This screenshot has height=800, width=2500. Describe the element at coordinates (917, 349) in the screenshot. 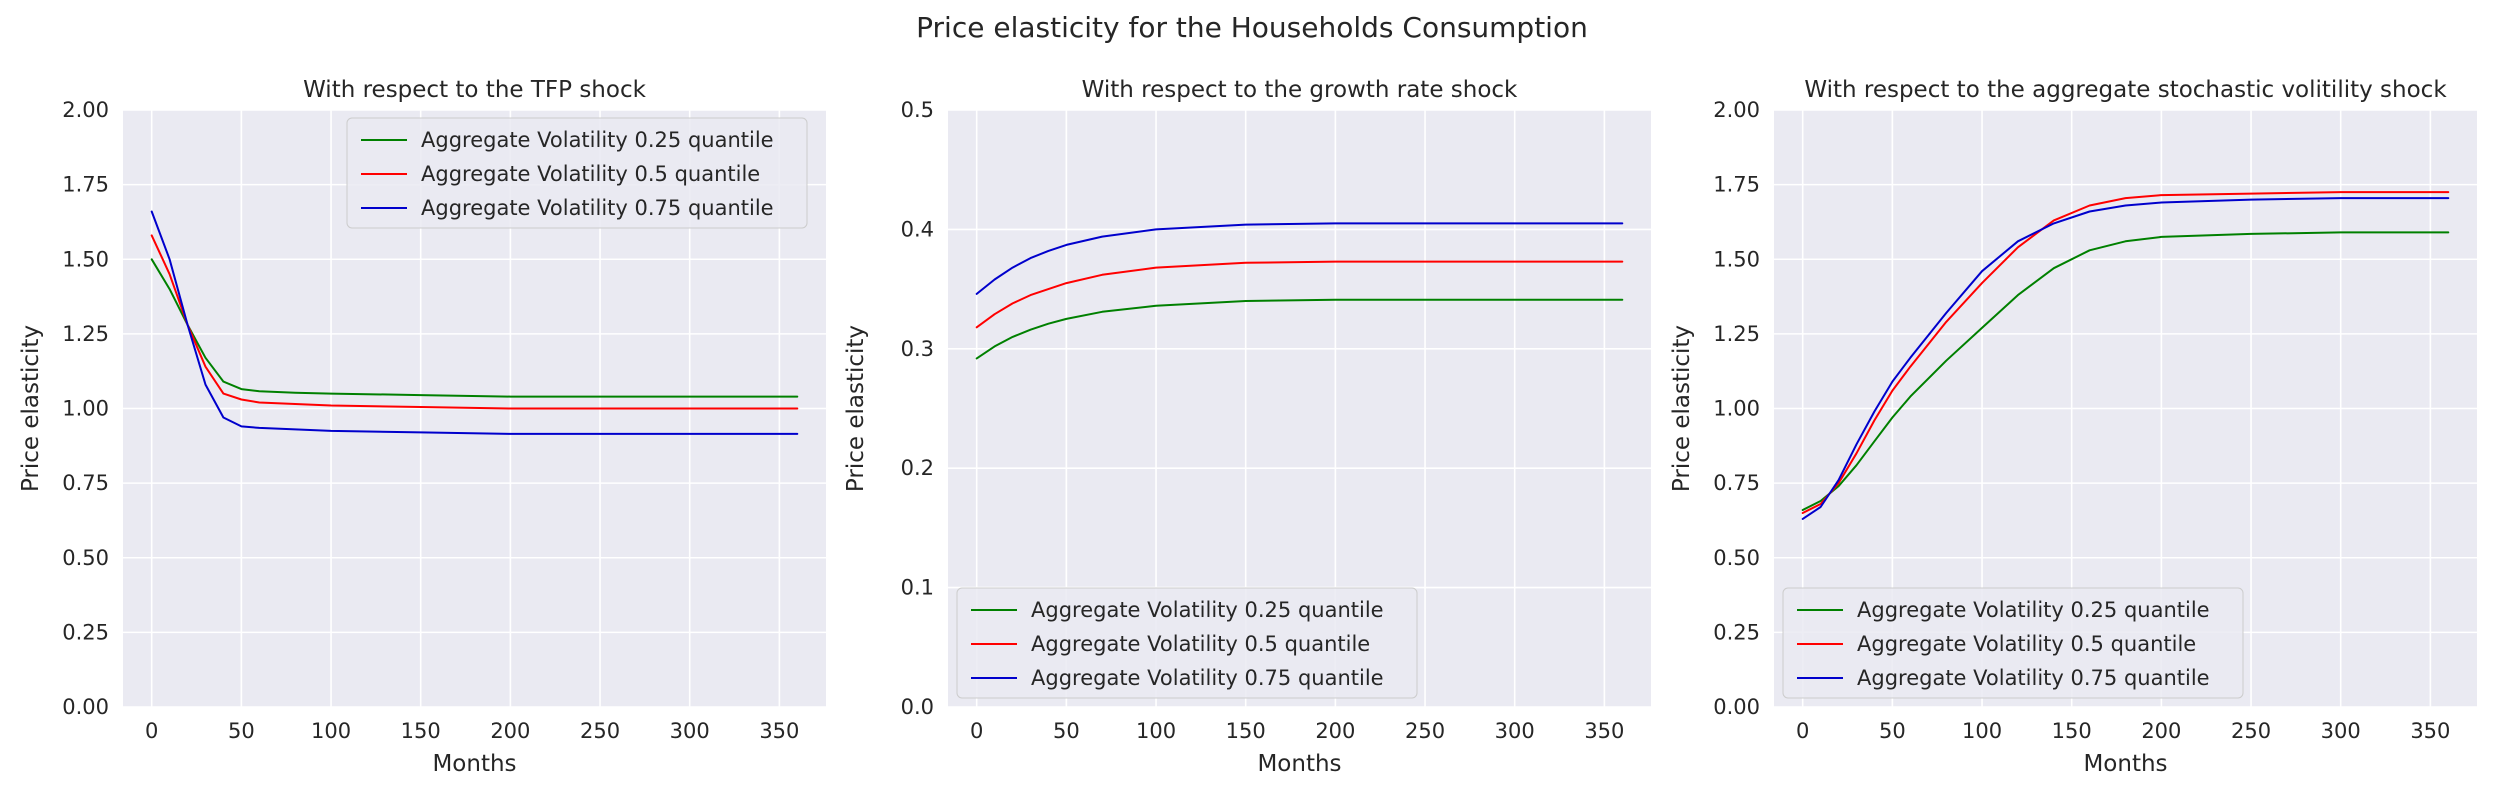

I see `y-tick-label: 0.3` at that location.